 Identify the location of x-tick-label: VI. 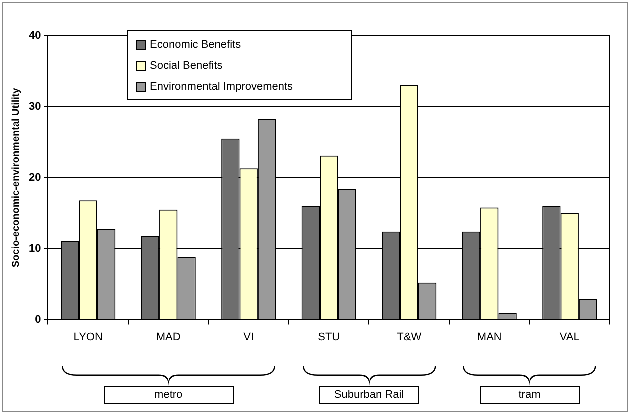
(249, 337).